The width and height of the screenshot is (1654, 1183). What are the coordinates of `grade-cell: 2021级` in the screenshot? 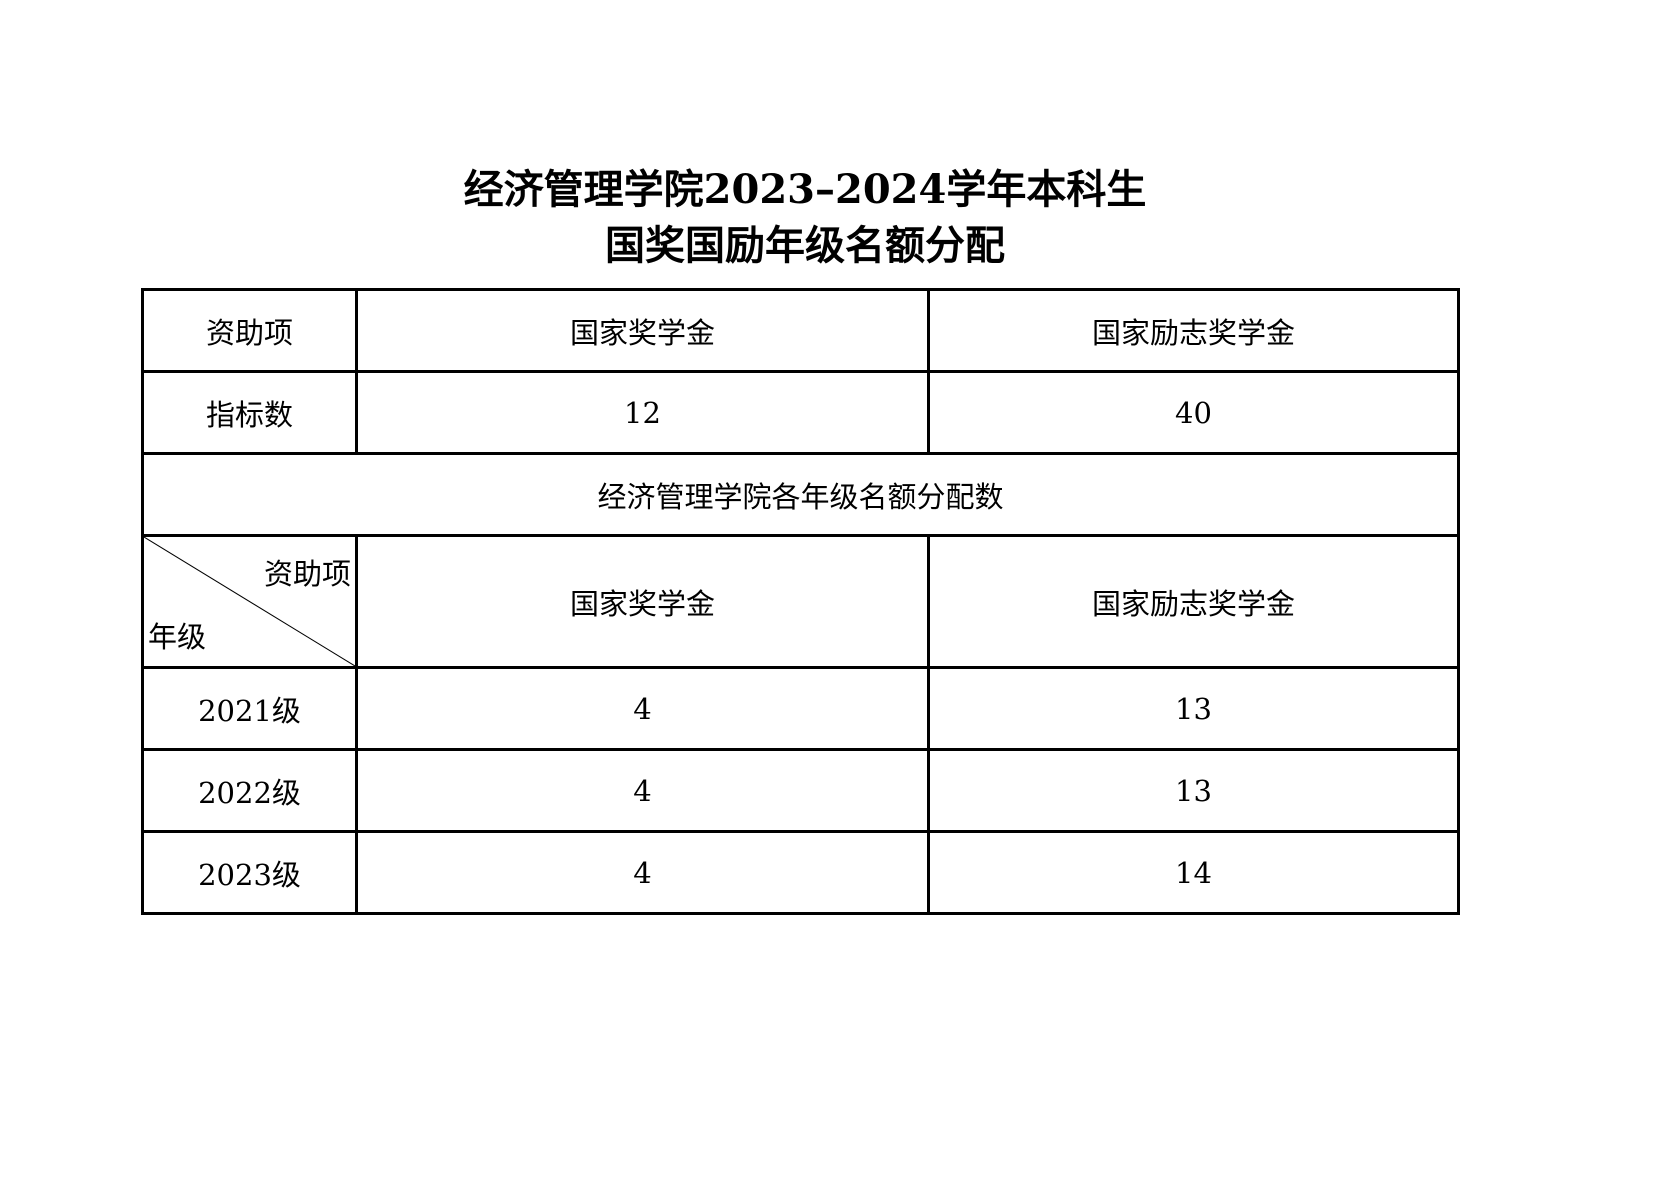 It's located at (249, 708).